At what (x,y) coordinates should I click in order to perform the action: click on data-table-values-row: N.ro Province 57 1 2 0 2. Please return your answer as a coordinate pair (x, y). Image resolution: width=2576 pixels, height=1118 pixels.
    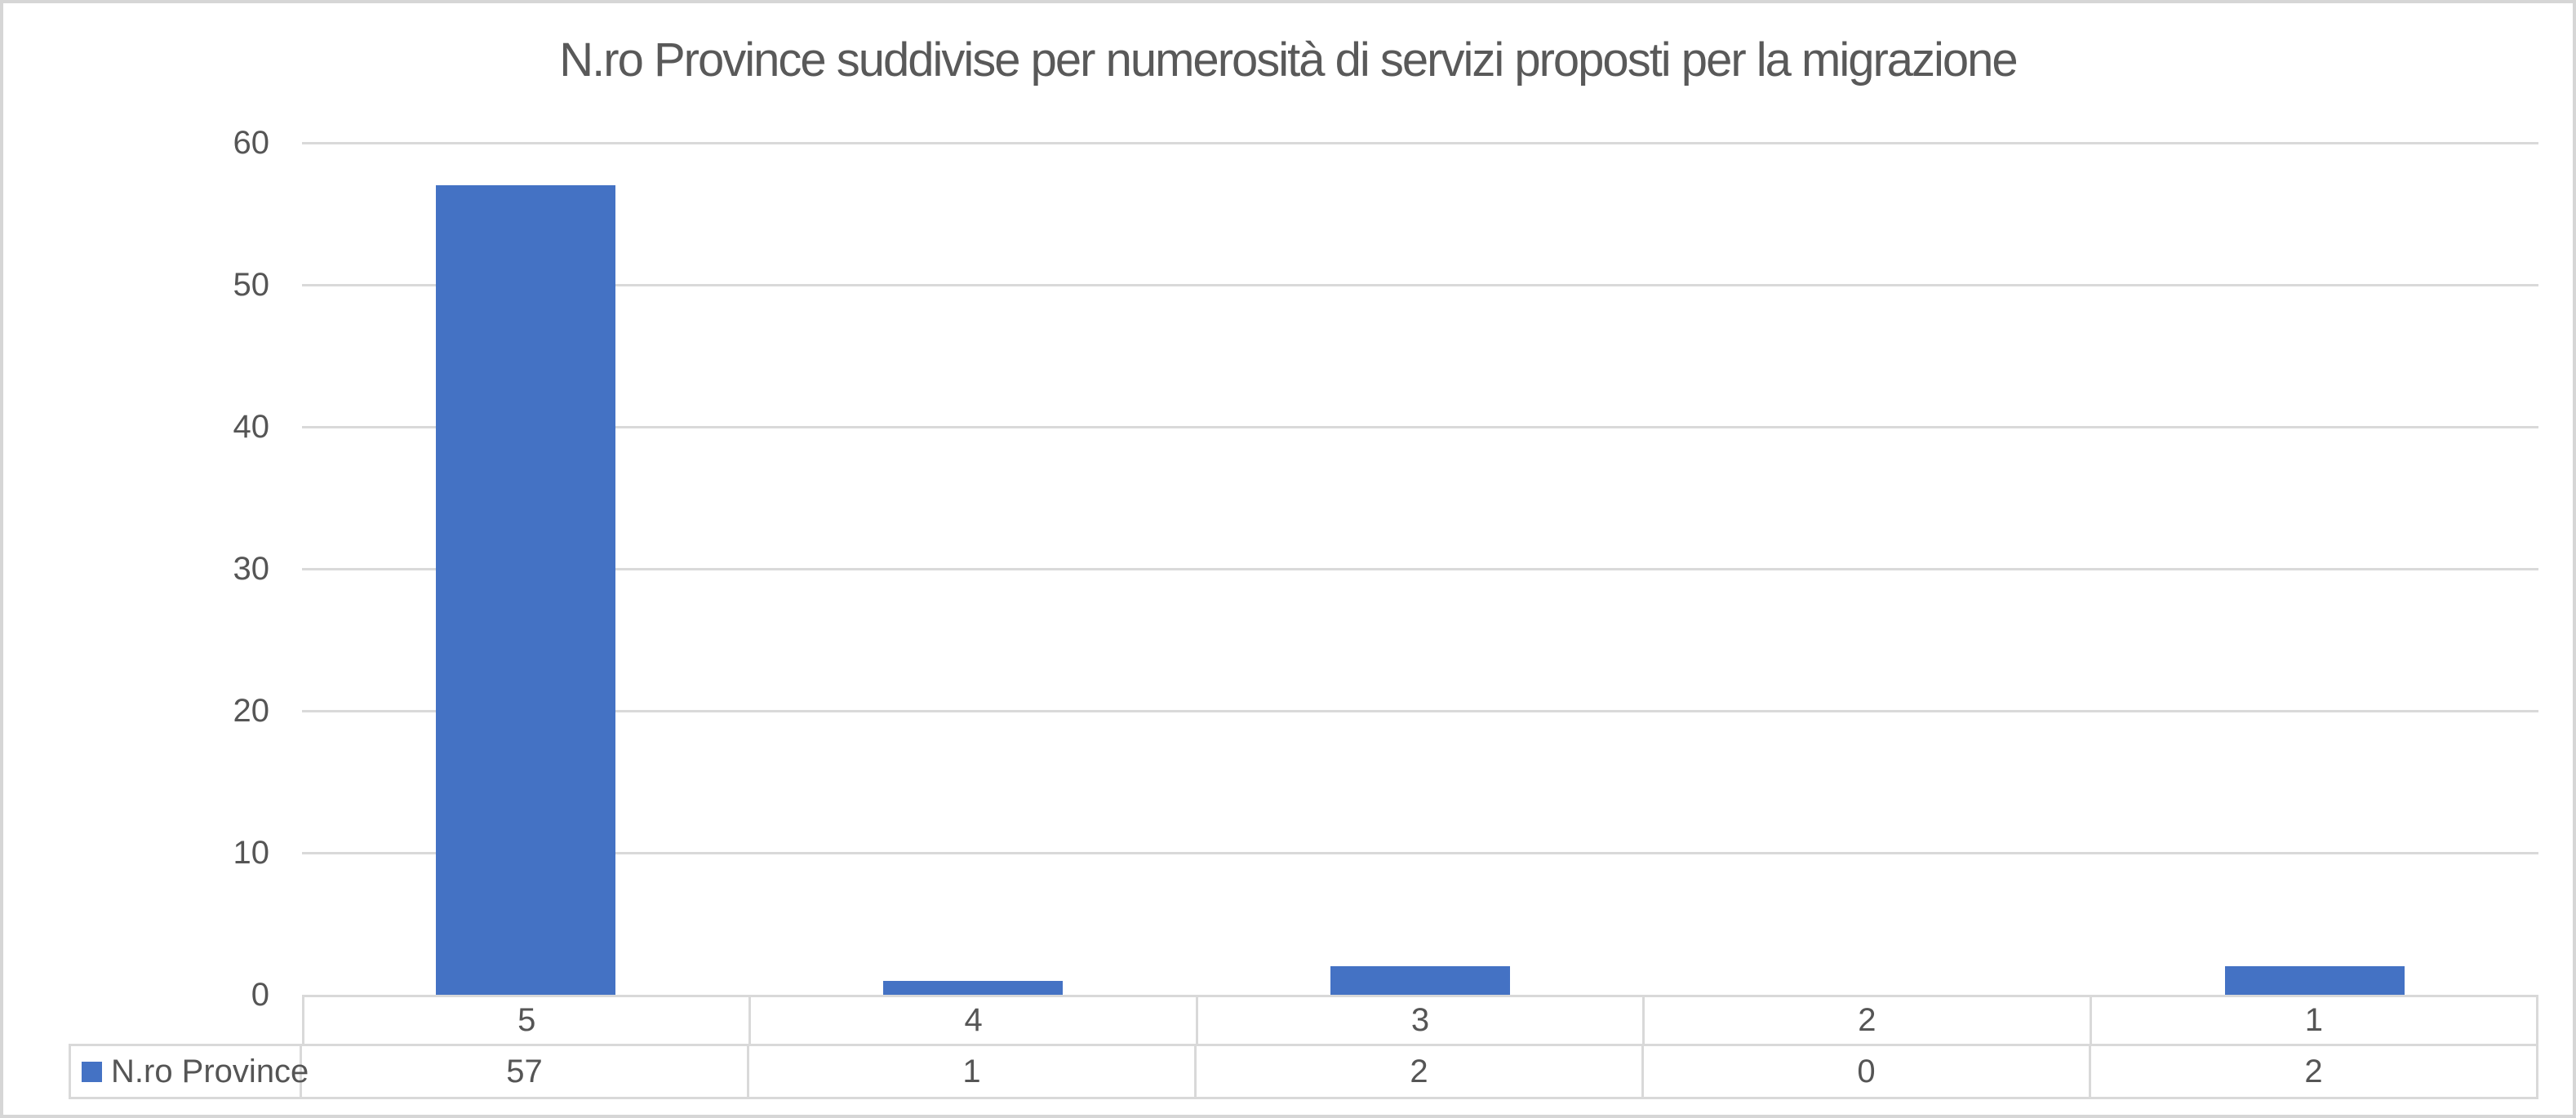
    Looking at the image, I should click on (1303, 1071).